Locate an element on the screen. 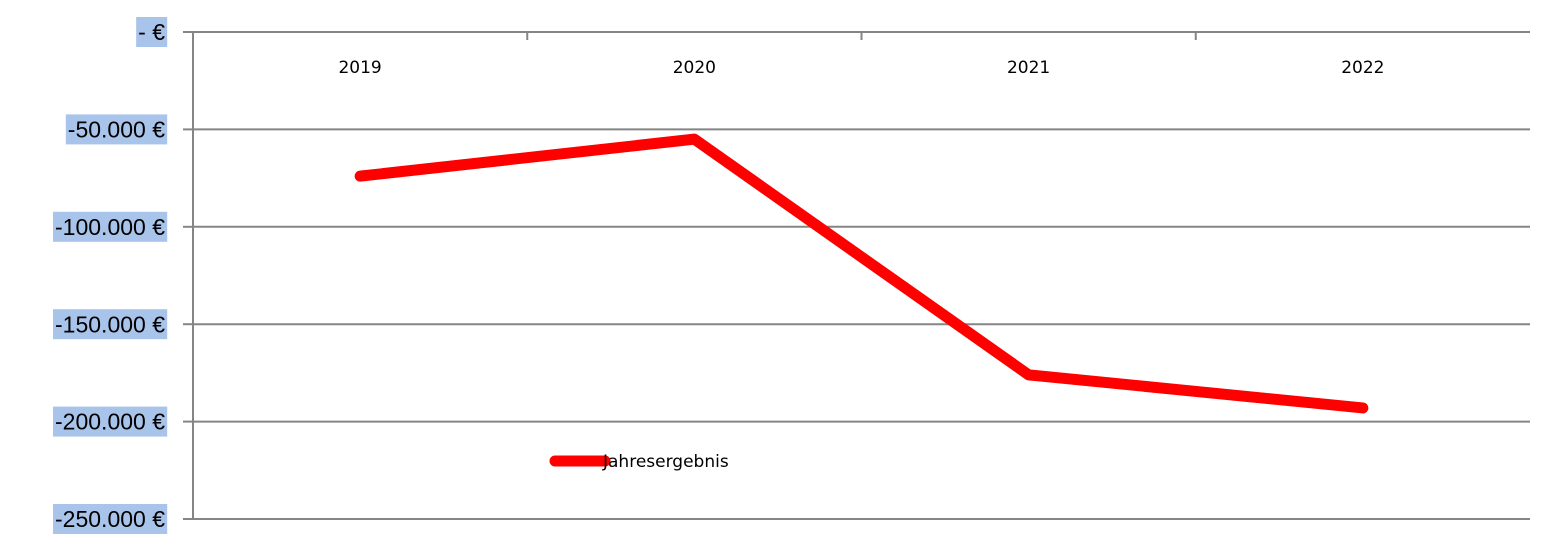 Image resolution: width=1543 pixels, height=538 pixels. x-tick-label: 2022 is located at coordinates (1362, 68).